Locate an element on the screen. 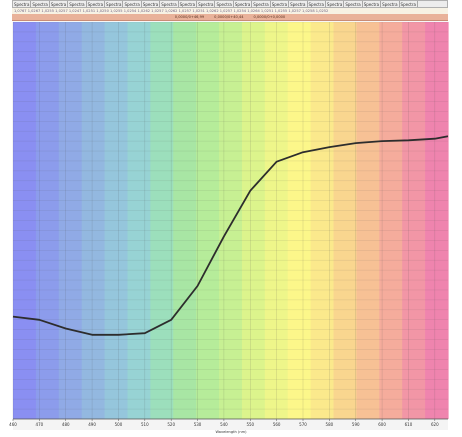 The height and width of the screenshot is (437, 462). status-item: 0,0000/0+0,0000 is located at coordinates (269, 17).